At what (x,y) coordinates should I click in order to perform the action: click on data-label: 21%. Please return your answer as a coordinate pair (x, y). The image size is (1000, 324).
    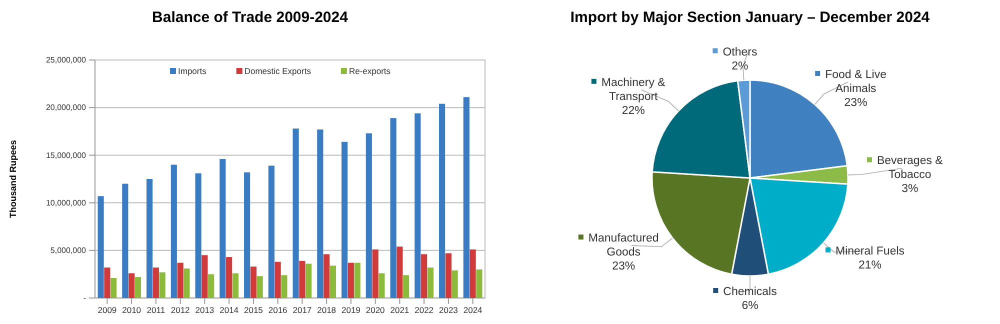
    Looking at the image, I should click on (870, 265).